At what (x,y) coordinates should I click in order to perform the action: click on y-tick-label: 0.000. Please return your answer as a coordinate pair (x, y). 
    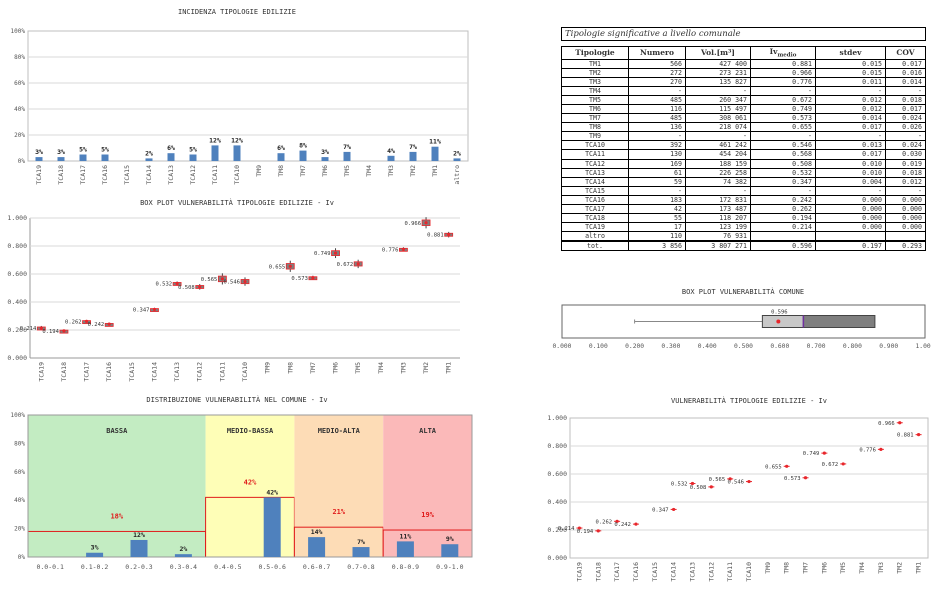
    Looking at the image, I should click on (17, 358).